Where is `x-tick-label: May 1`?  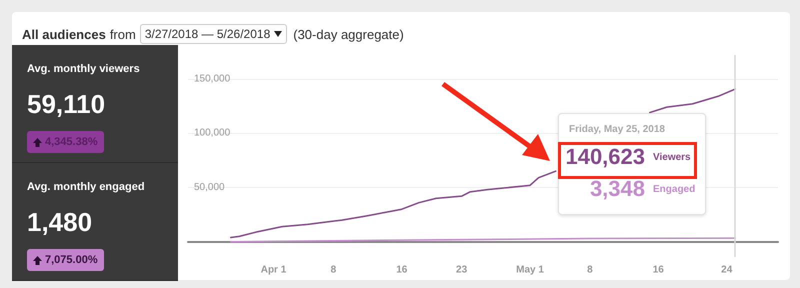 x-tick-label: May 1 is located at coordinates (530, 270).